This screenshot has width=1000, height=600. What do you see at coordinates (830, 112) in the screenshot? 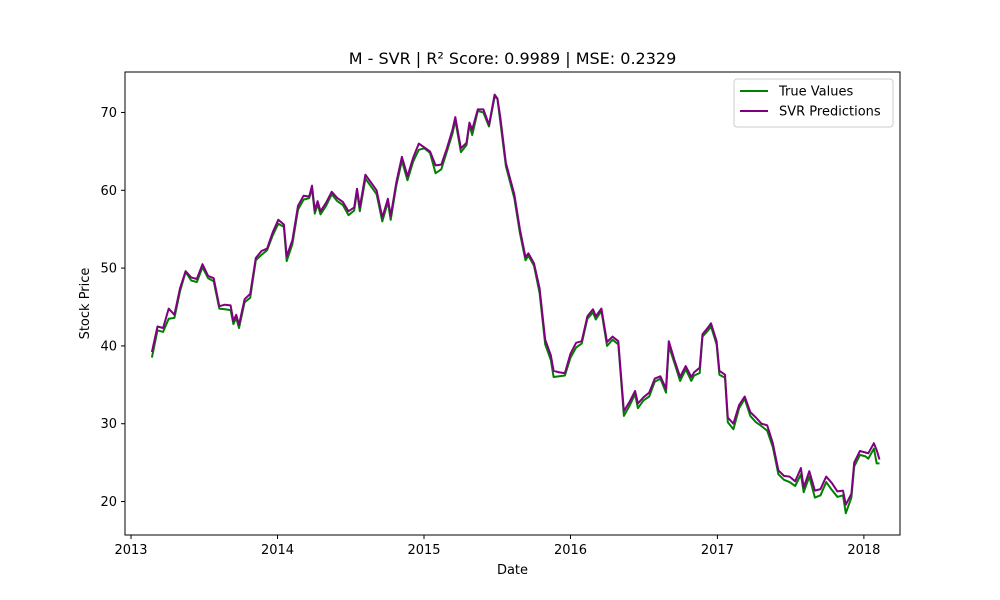
I see `legend-label-svr-predictions: SVR Predictions` at bounding box center [830, 112].